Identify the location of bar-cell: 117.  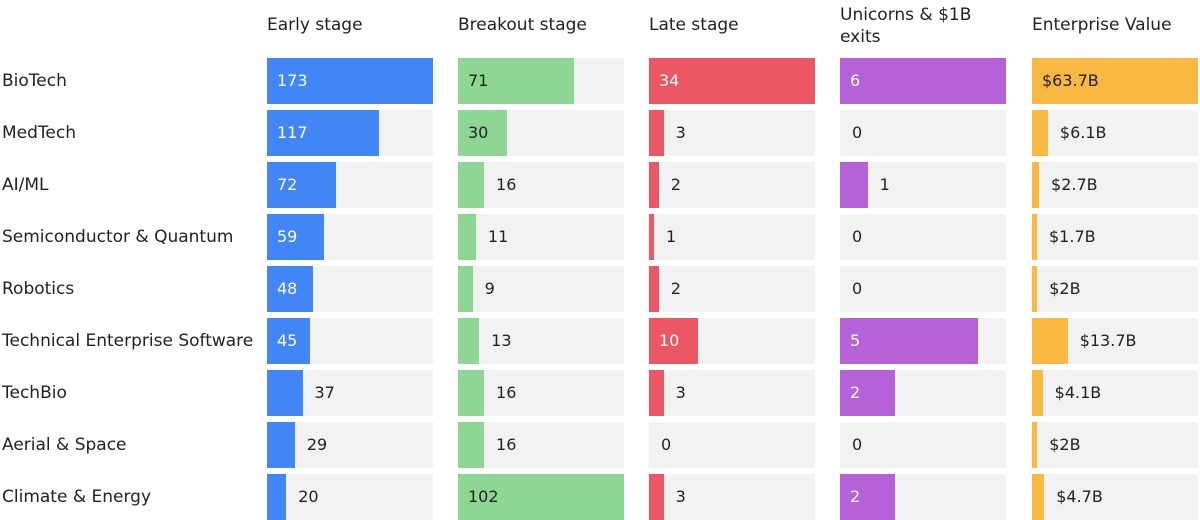
(350, 133).